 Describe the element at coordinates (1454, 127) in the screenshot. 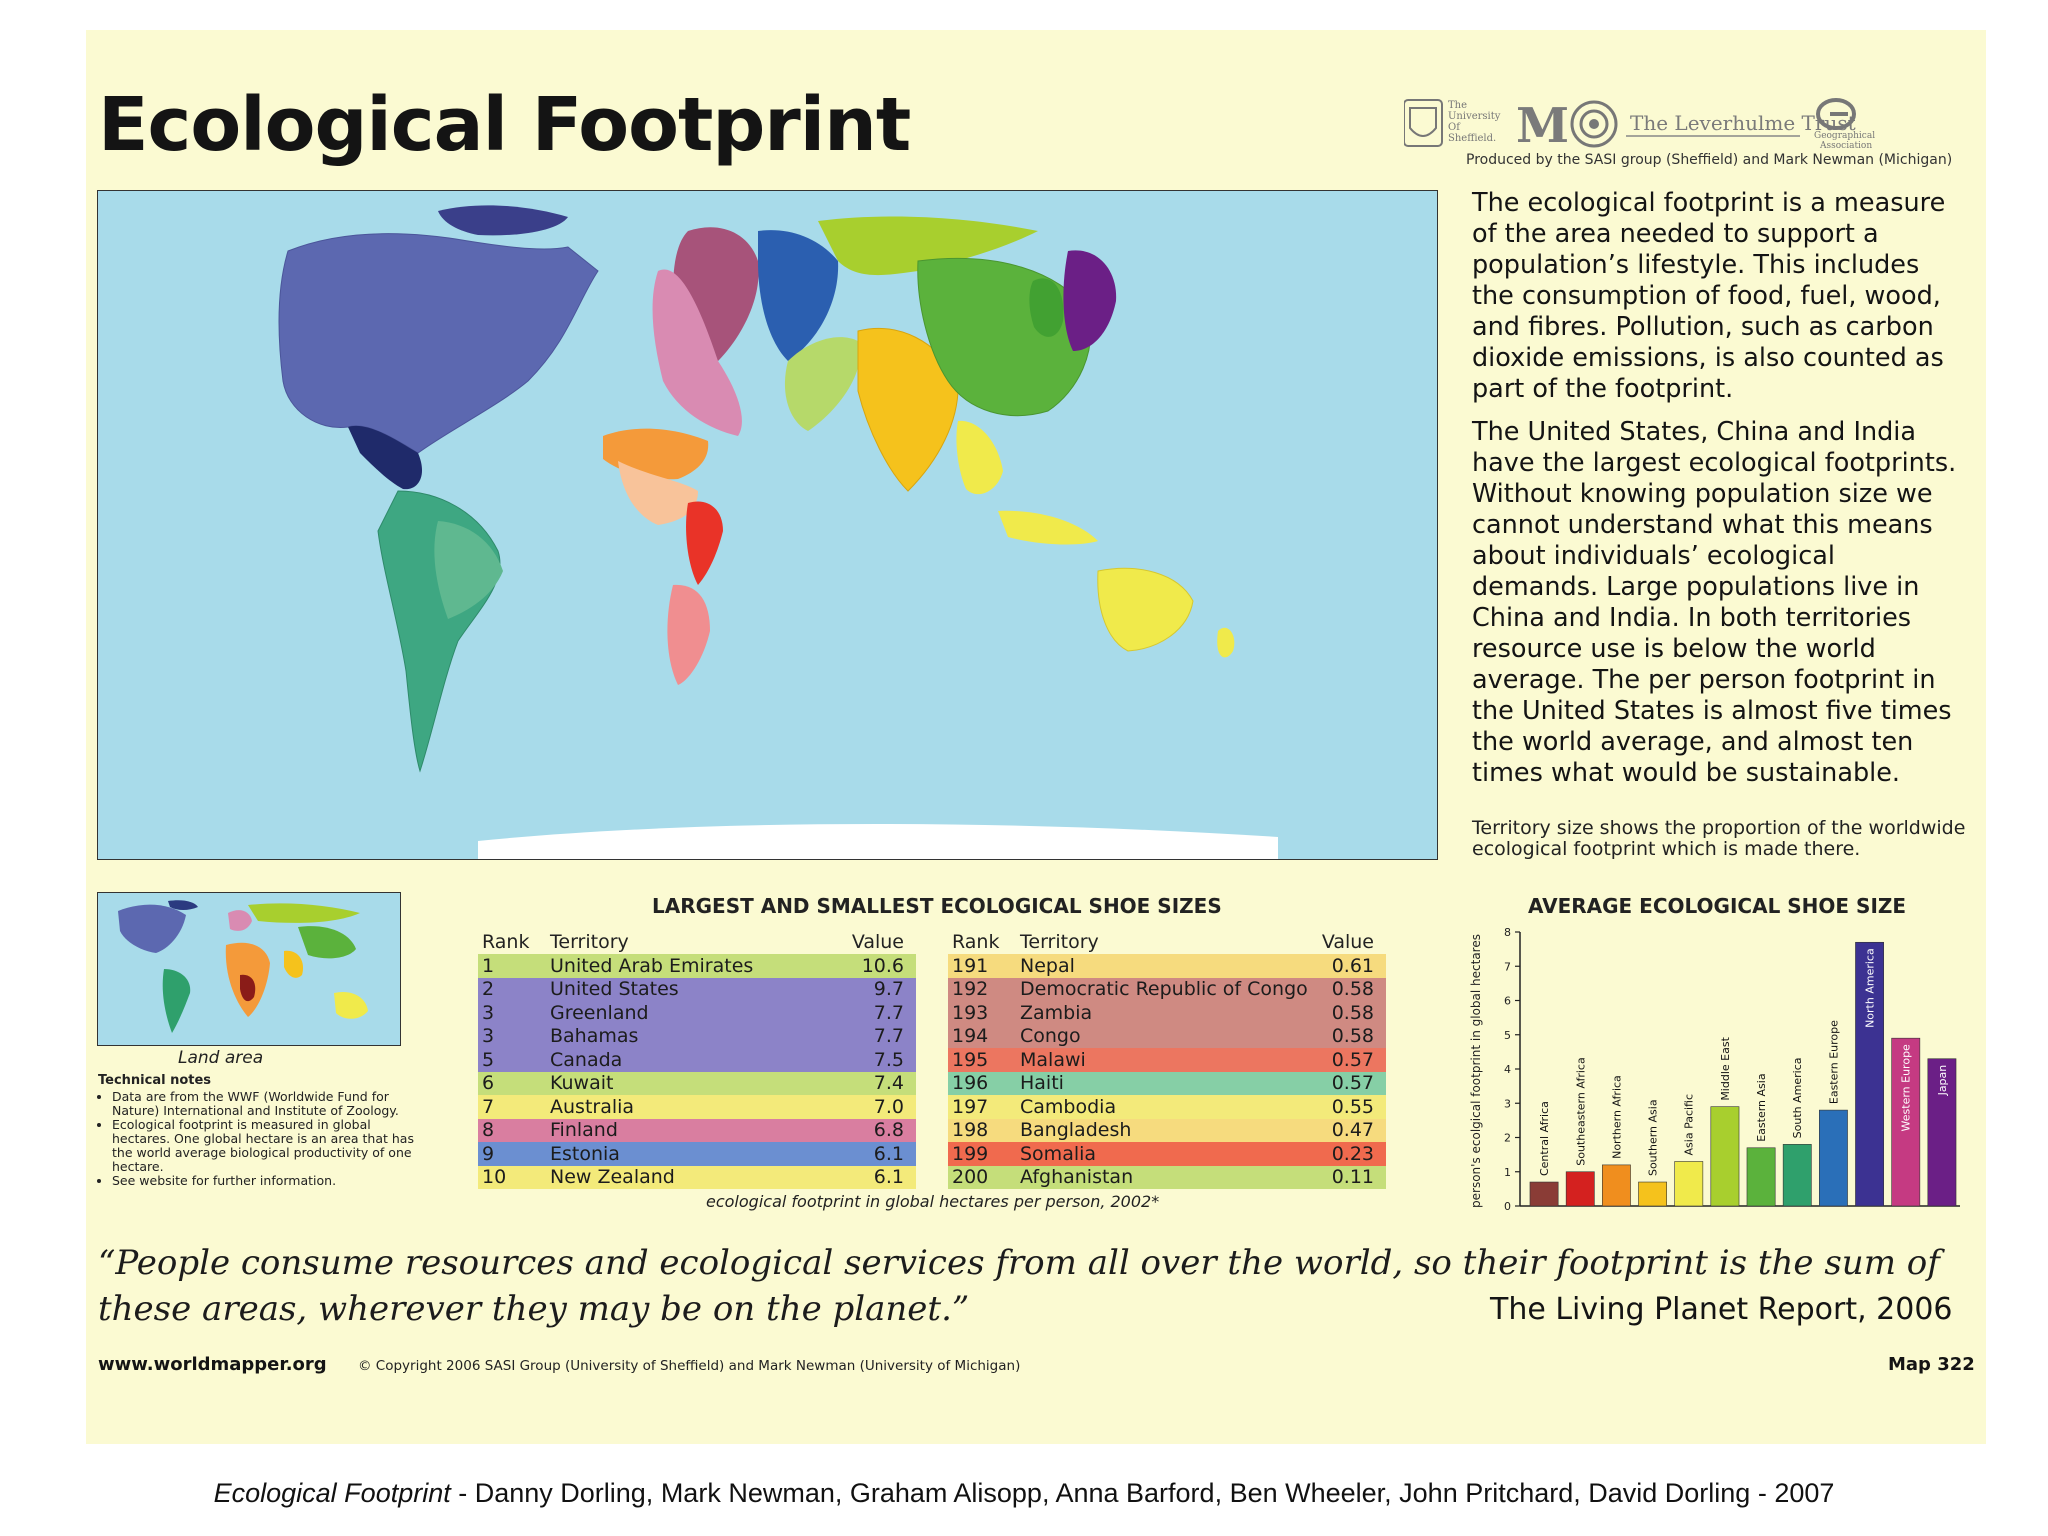

I see `sheffield-logo-line-3: Of` at that location.